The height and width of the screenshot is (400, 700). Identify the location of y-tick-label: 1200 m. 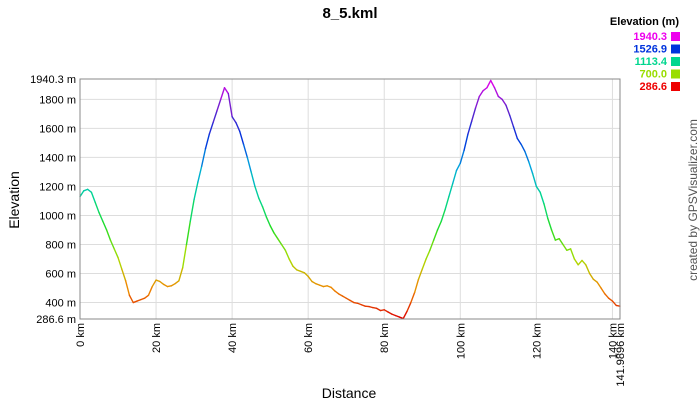
(57, 187).